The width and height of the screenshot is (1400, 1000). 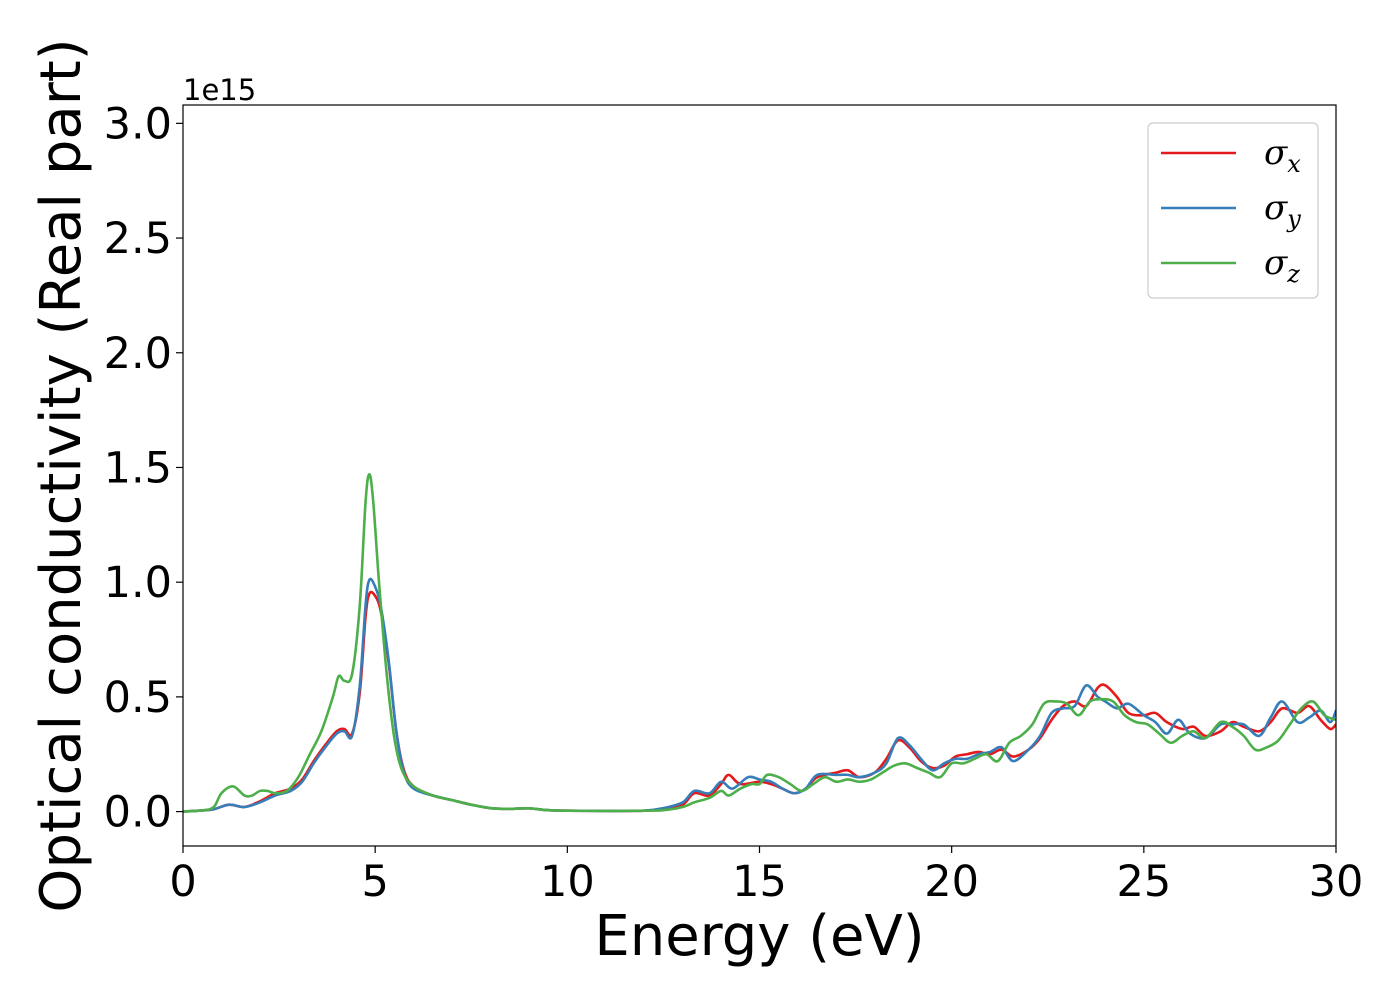 I want to click on y-tick-label: 0.5, so click(x=138, y=698).